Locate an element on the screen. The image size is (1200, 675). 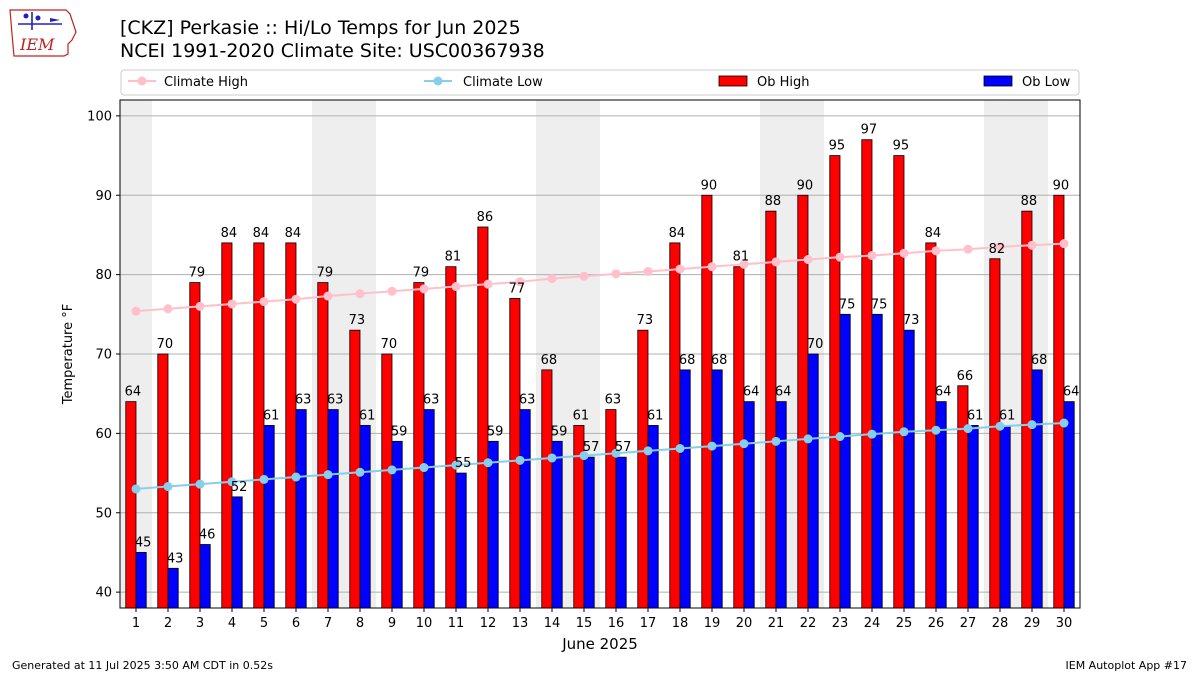
y-tick-label: 100 is located at coordinates (99, 116).